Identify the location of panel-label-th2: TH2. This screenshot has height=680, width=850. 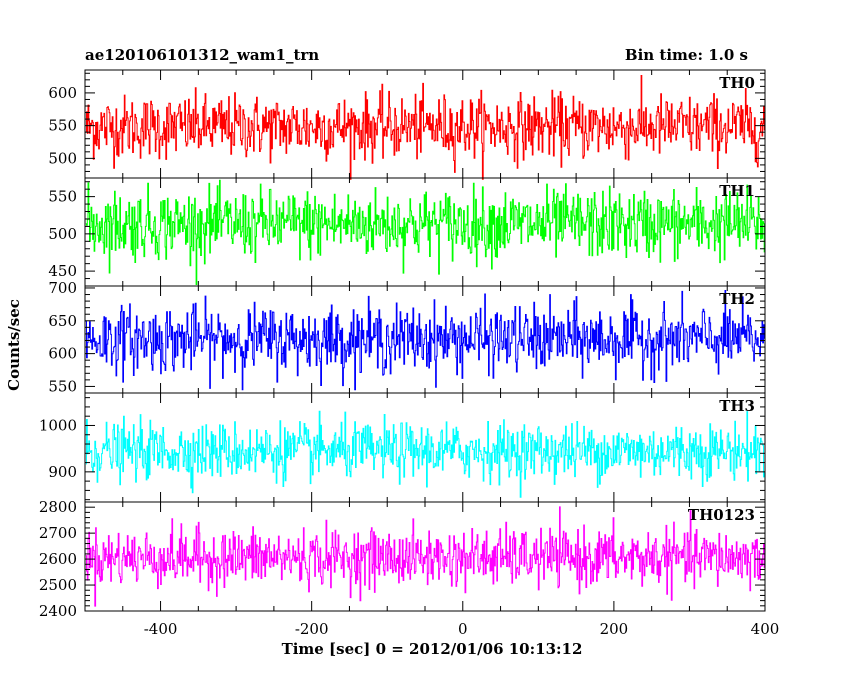
(737, 299).